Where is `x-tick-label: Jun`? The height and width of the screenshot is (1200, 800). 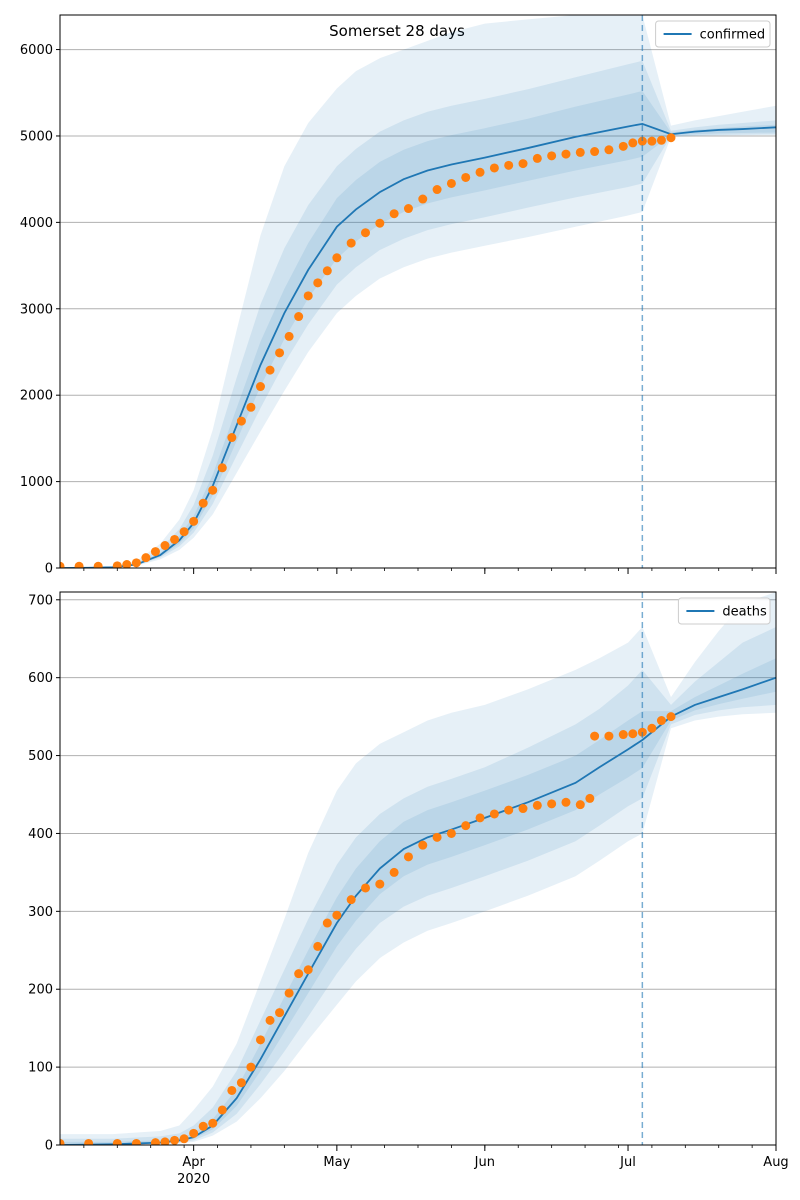 x-tick-label: Jun is located at coordinates (484, 1162).